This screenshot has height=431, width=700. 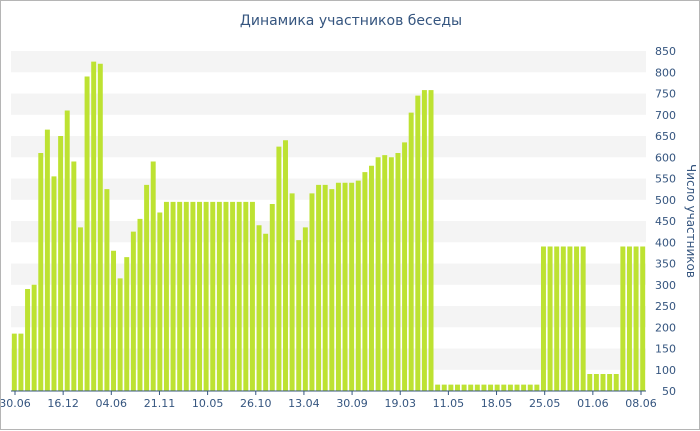 What do you see at coordinates (304, 403) in the screenshot?
I see `x-tick-label: 13.04` at bounding box center [304, 403].